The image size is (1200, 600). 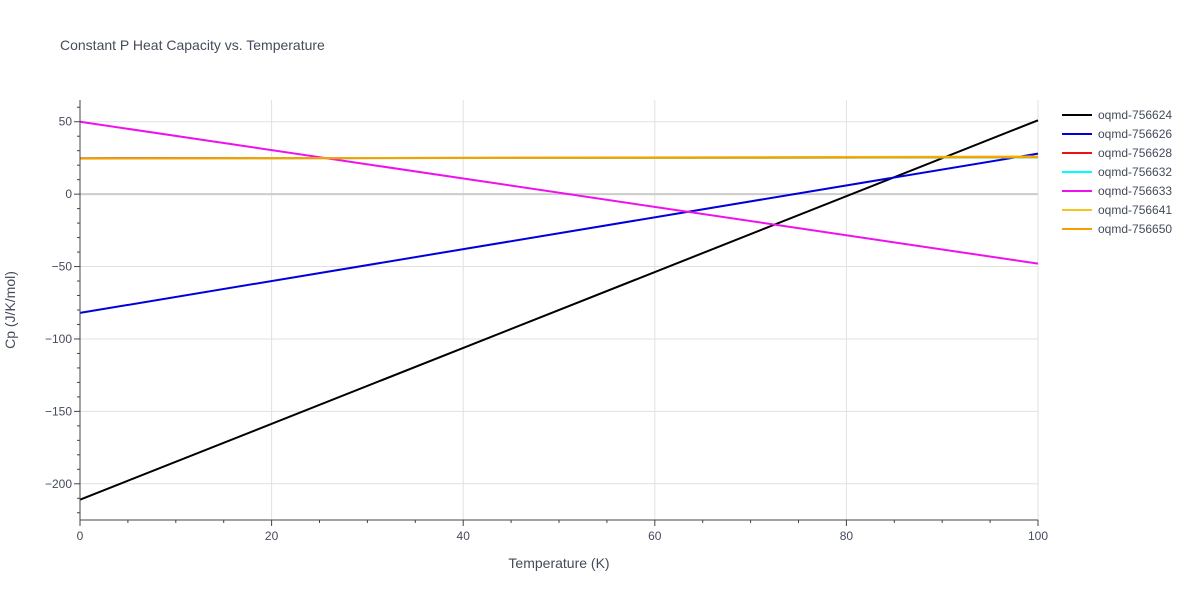 I want to click on legend-item-oqmd-756632: oqmd-756632, so click(x=1117, y=172).